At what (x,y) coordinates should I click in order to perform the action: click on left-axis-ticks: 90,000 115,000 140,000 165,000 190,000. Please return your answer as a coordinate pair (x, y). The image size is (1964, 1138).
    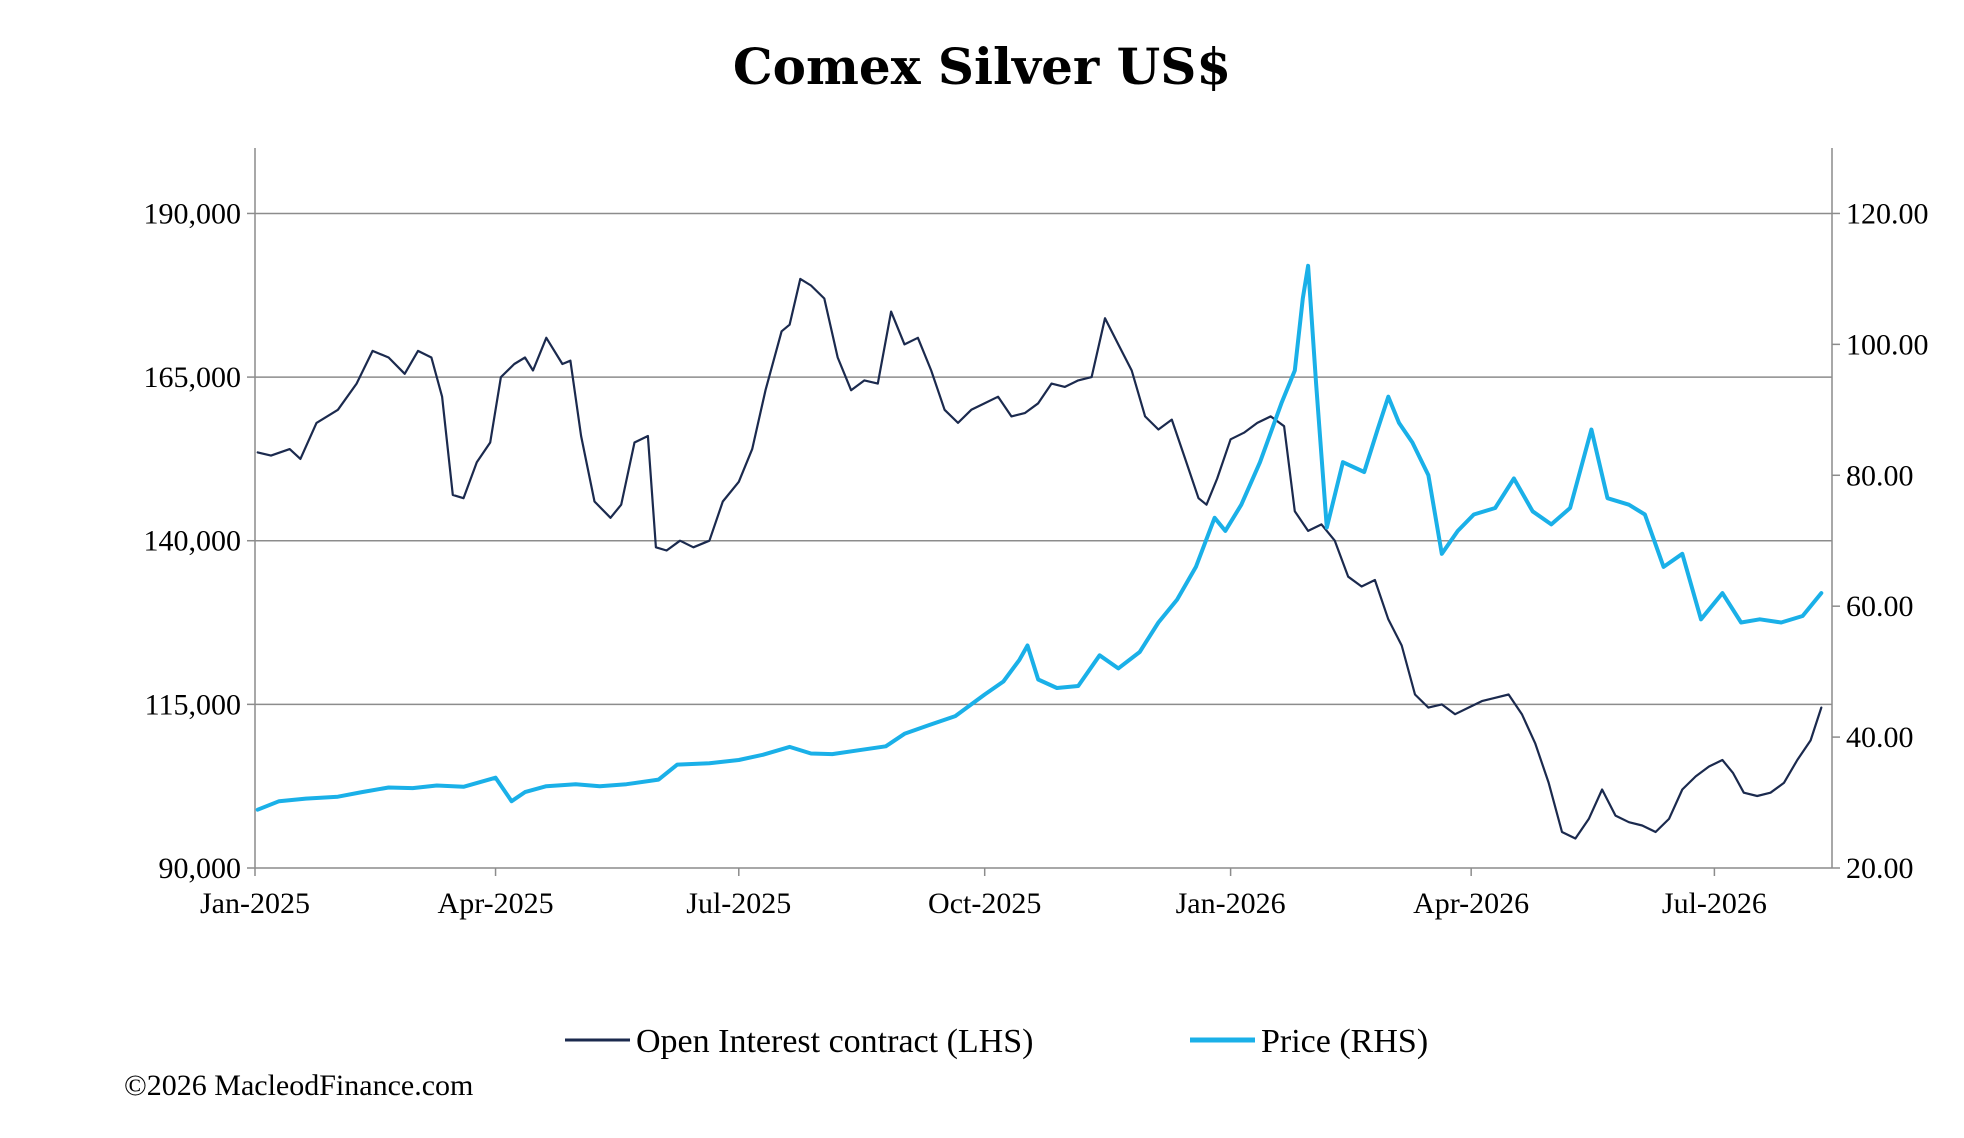
    Looking at the image, I should click on (199, 541).